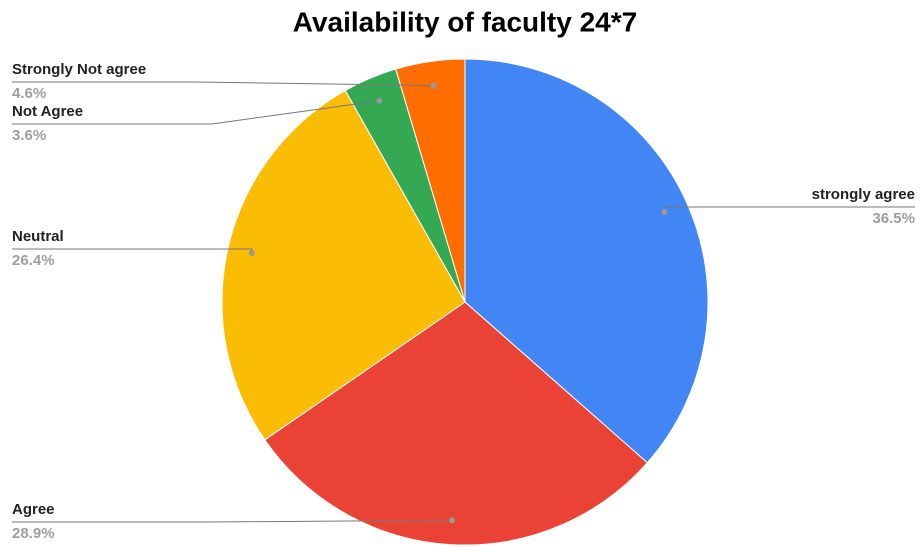 This screenshot has height=547, width=921. Describe the element at coordinates (33, 509) in the screenshot. I see `slice-label: Agree` at that location.